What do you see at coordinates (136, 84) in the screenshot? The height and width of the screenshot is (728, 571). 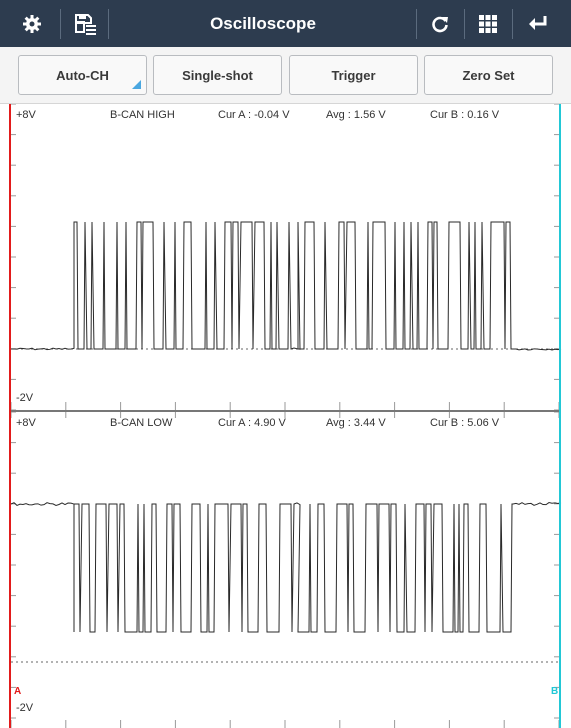 I see `dropdown-corner-icon` at bounding box center [136, 84].